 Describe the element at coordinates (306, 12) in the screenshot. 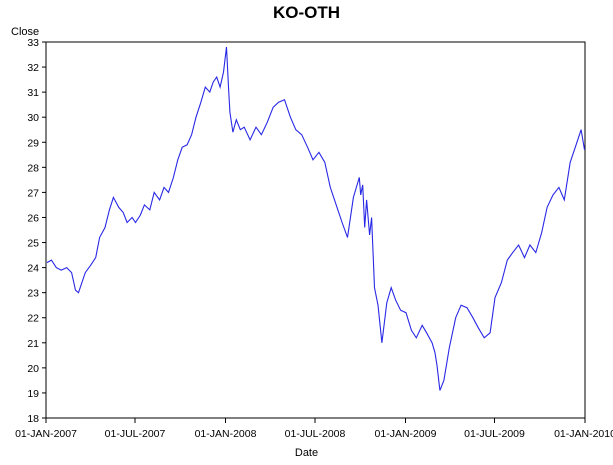

I see `chart-title: KO-OTH` at that location.